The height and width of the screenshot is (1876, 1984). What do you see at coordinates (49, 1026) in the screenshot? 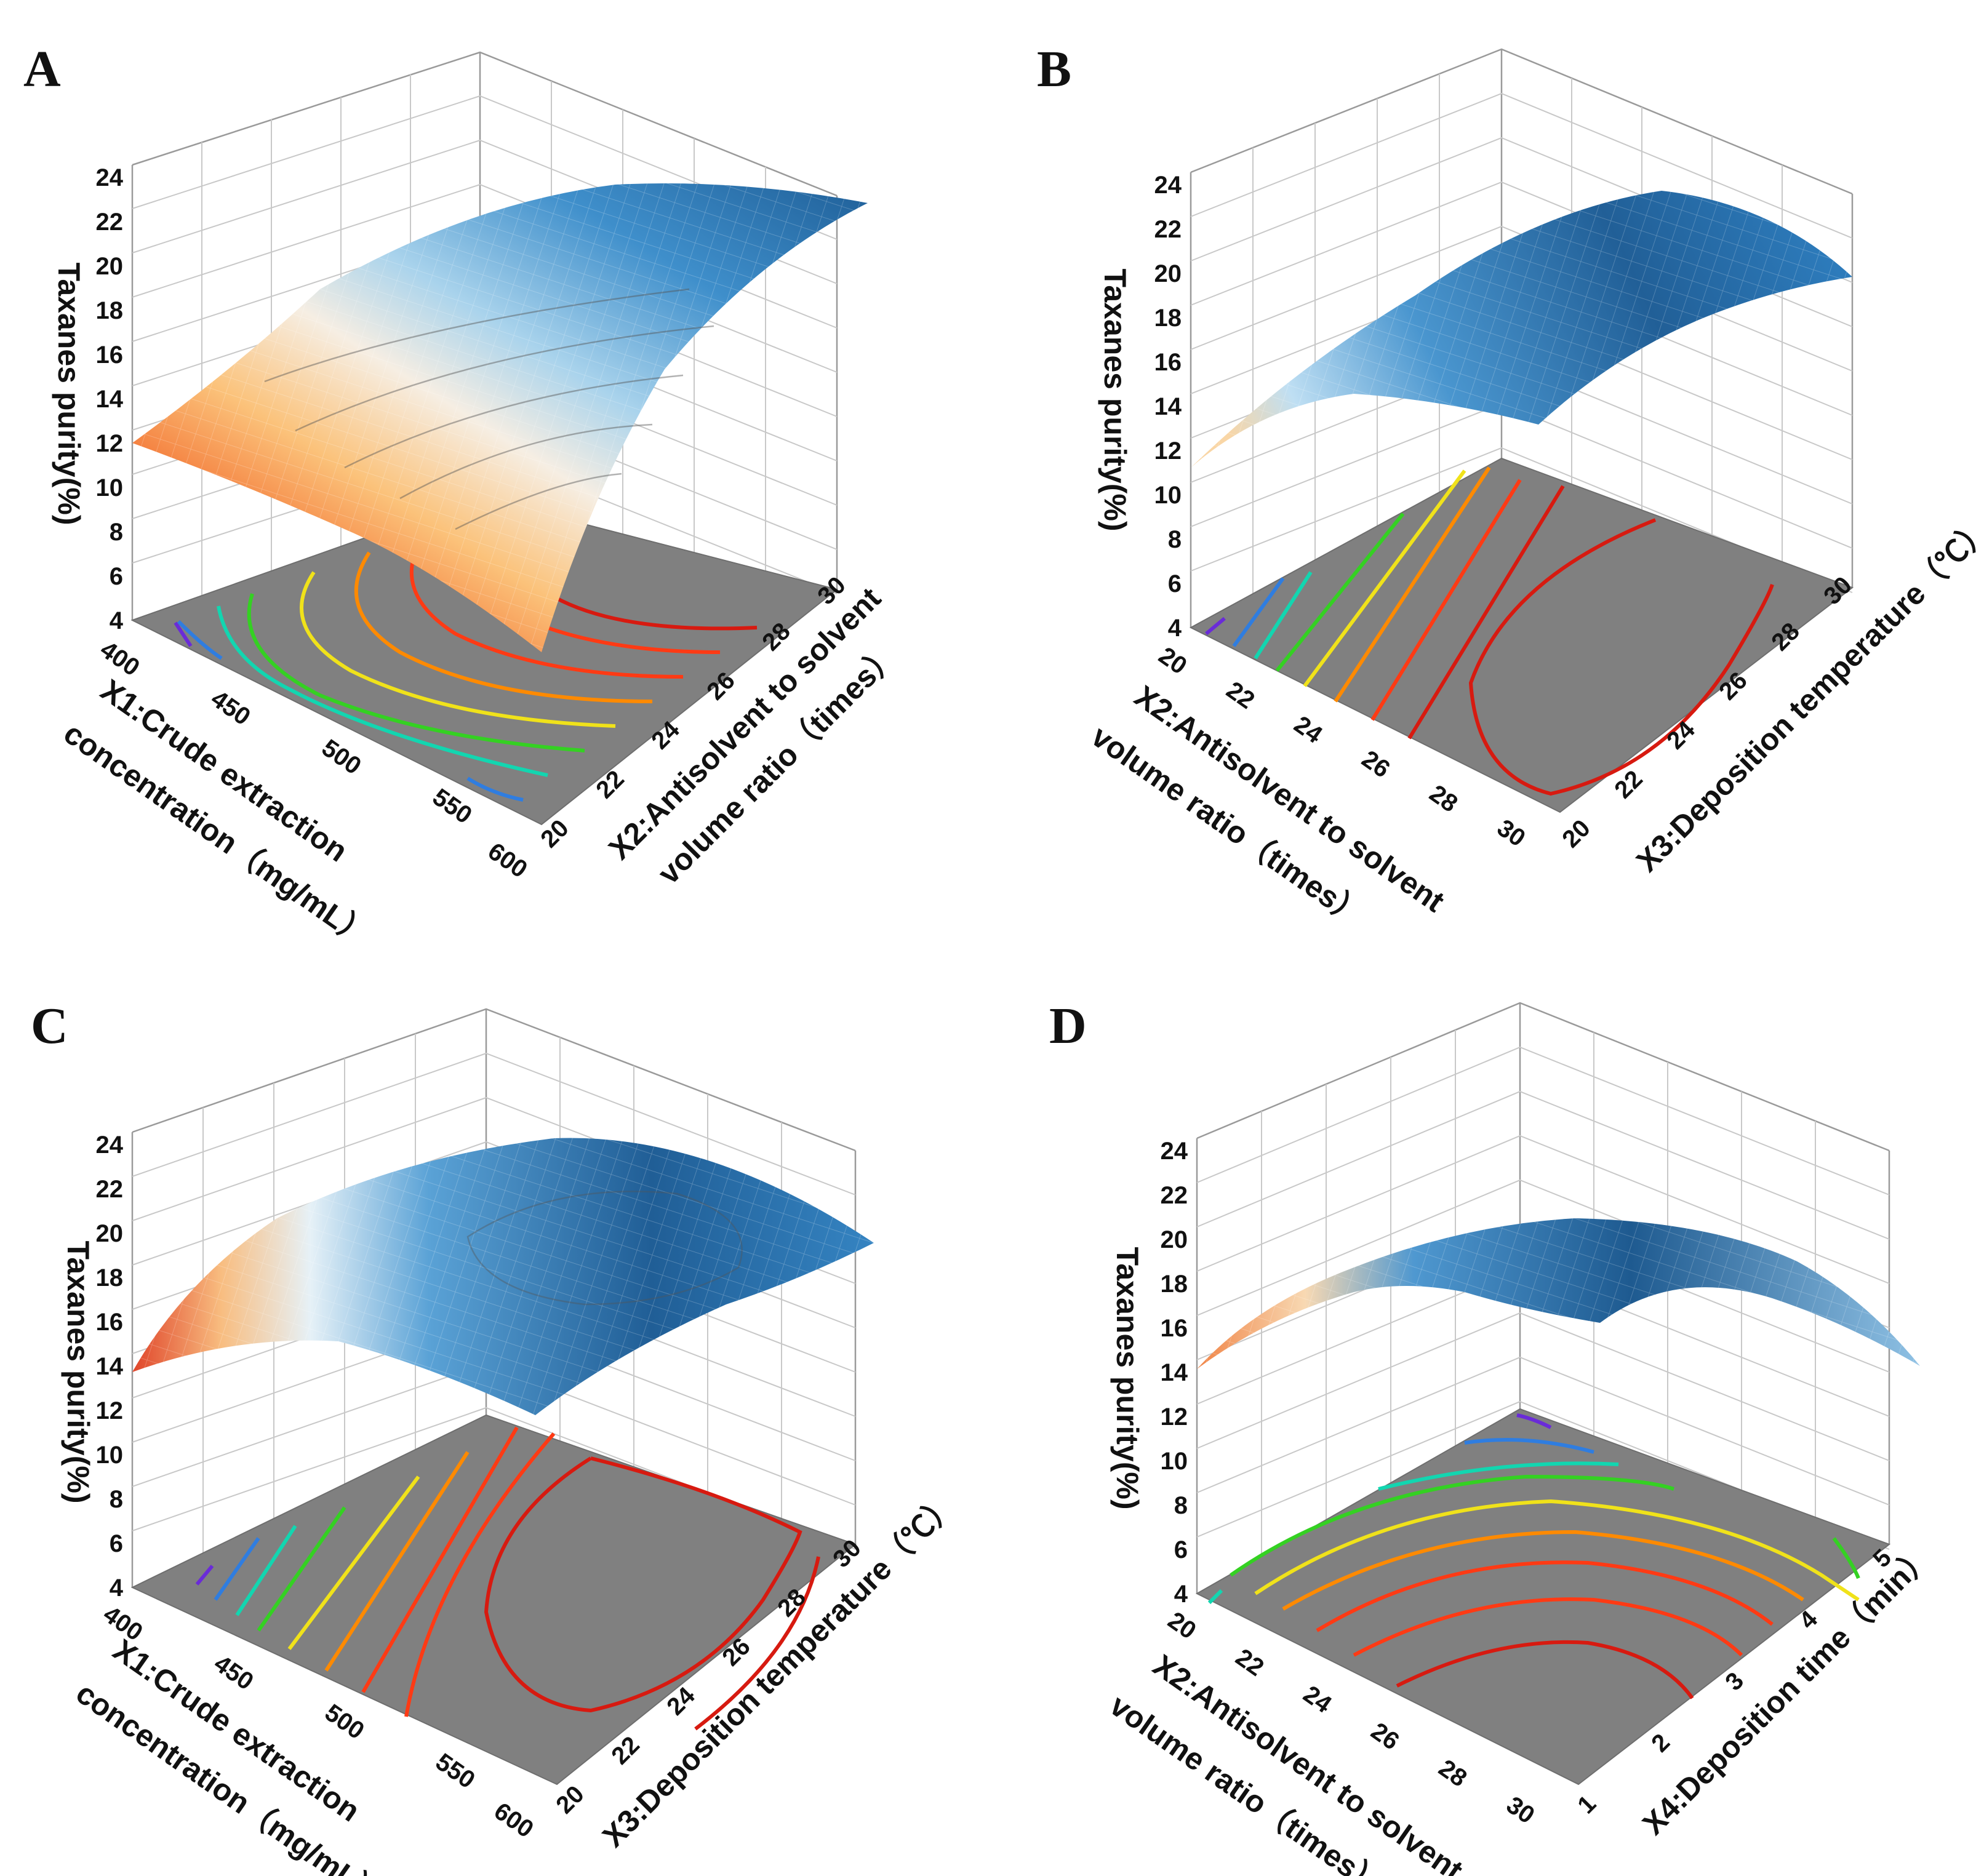
I see `panel-letter-c: C` at bounding box center [49, 1026].